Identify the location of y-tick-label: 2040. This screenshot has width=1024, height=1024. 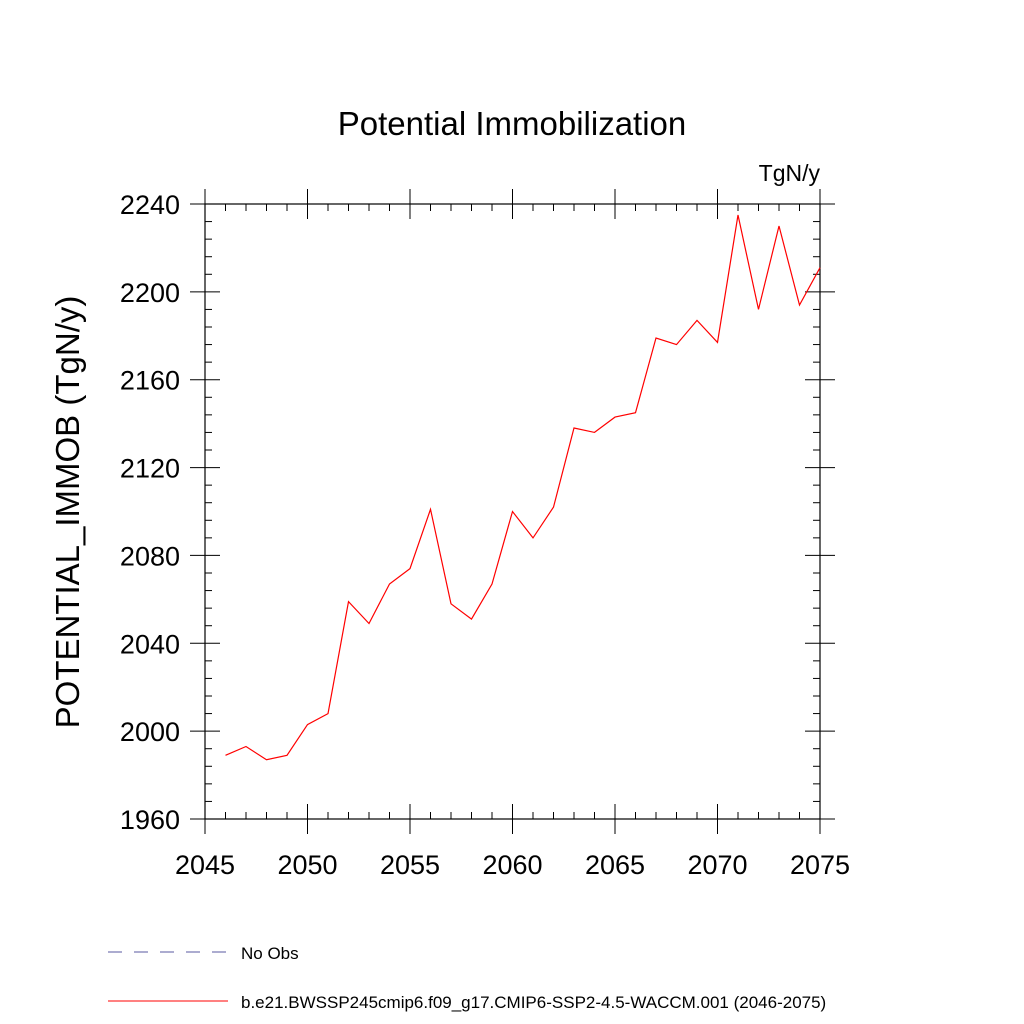
(150, 644).